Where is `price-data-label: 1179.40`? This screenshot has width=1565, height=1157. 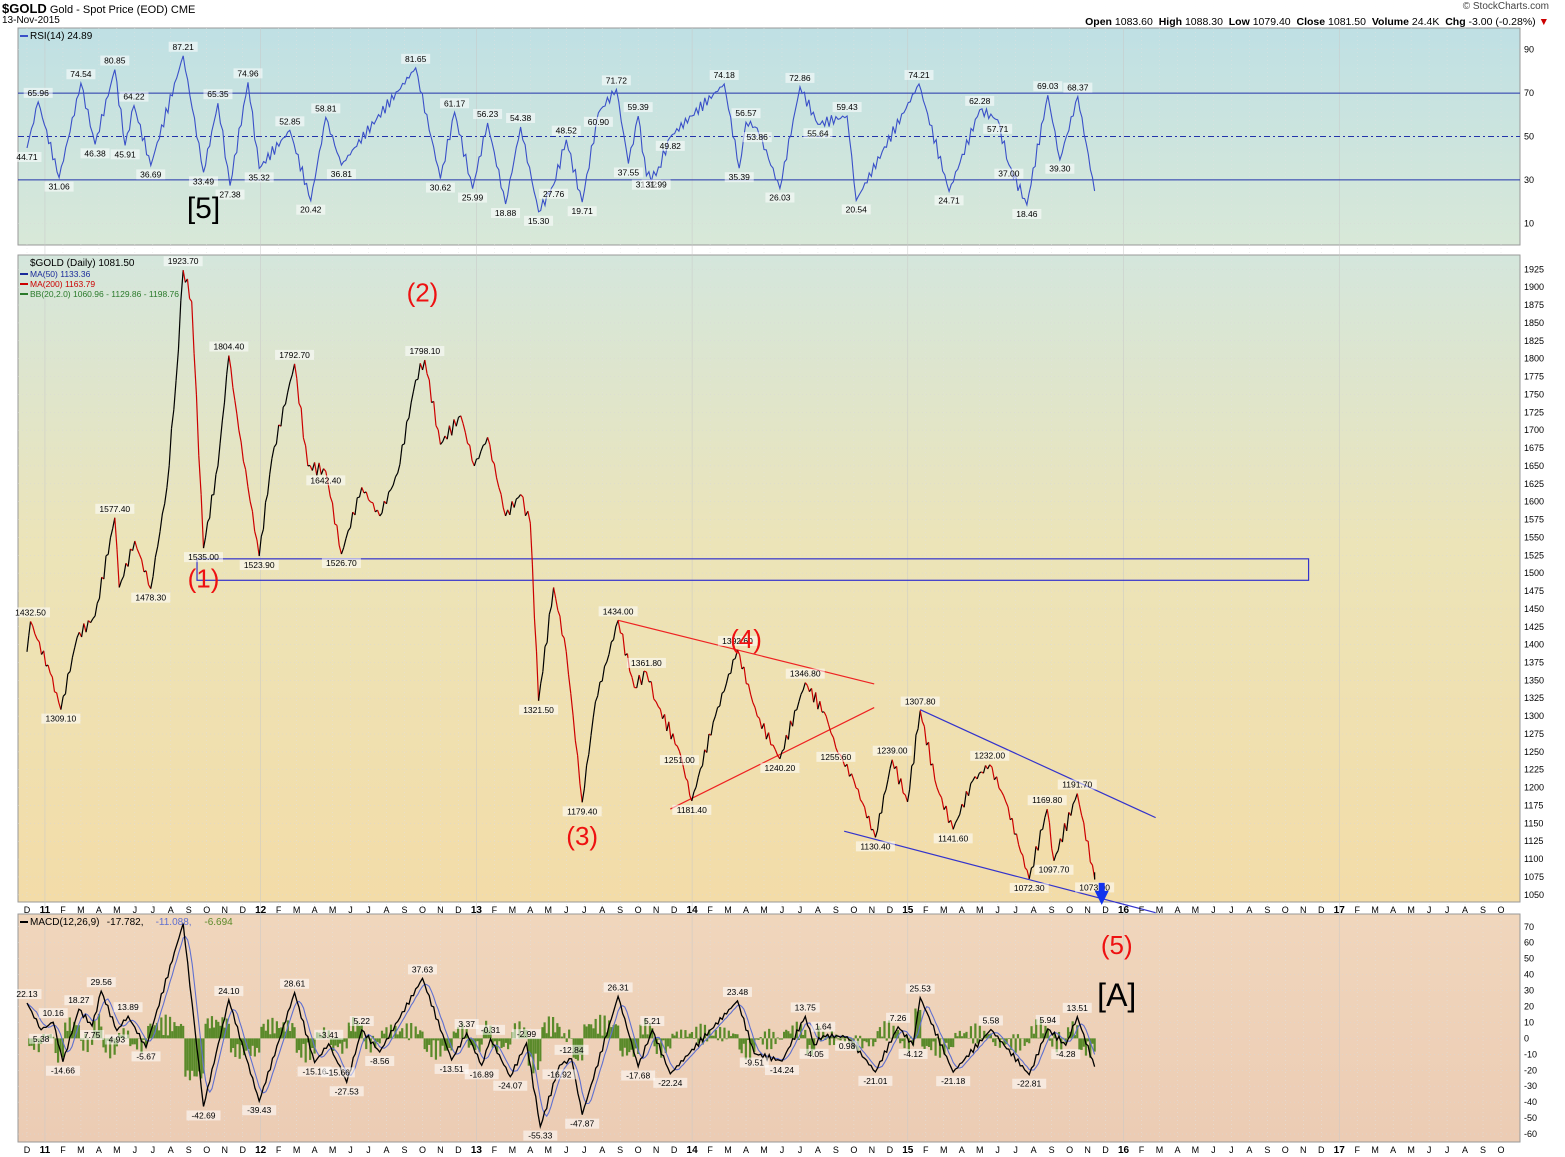
price-data-label: 1179.40 is located at coordinates (582, 811).